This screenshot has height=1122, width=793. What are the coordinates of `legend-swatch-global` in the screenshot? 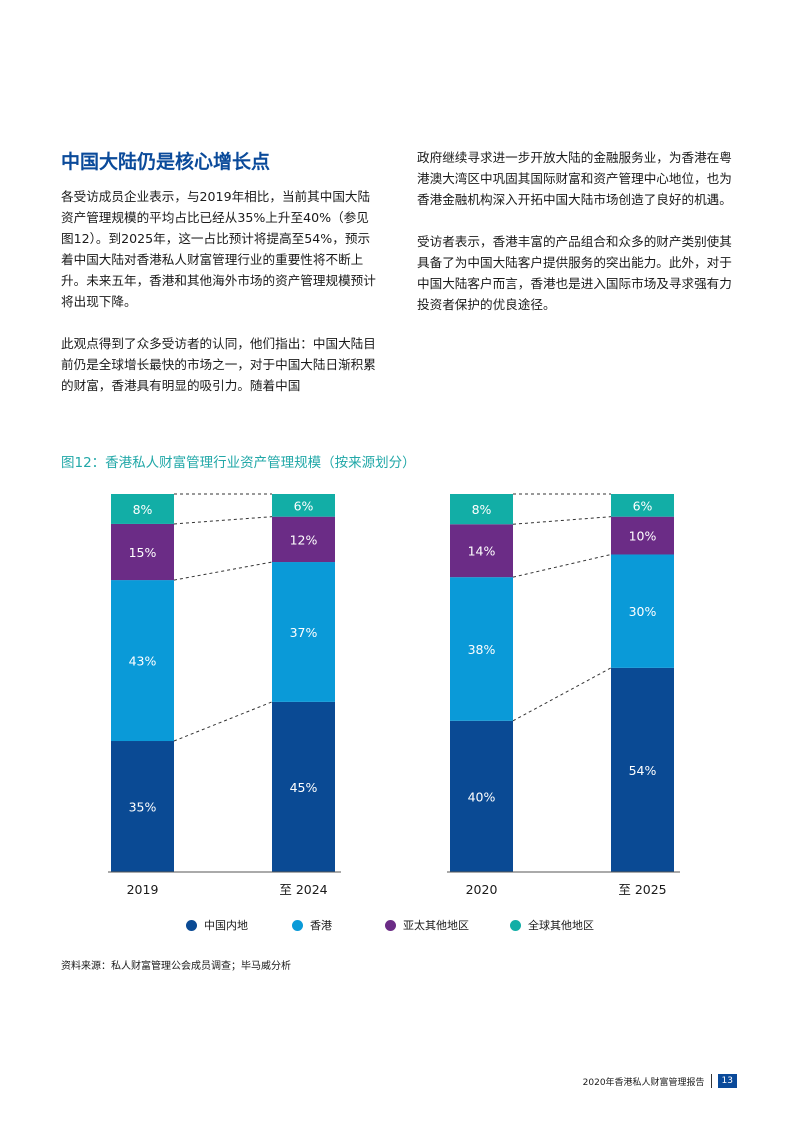 It's located at (515, 925).